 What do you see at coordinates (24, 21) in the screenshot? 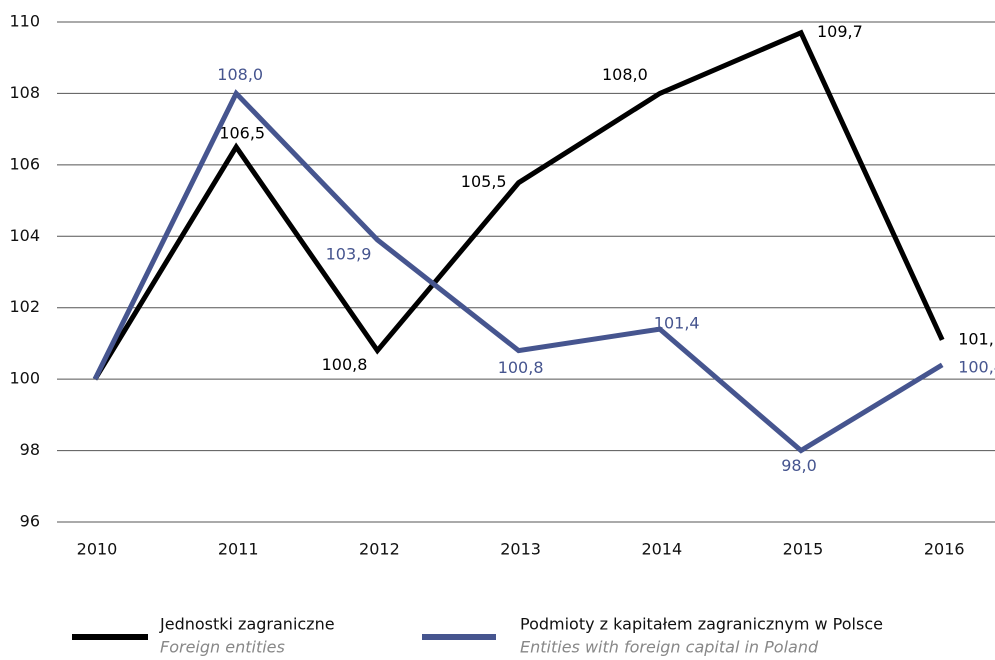
I see `y-tick-label: 110` at bounding box center [24, 21].